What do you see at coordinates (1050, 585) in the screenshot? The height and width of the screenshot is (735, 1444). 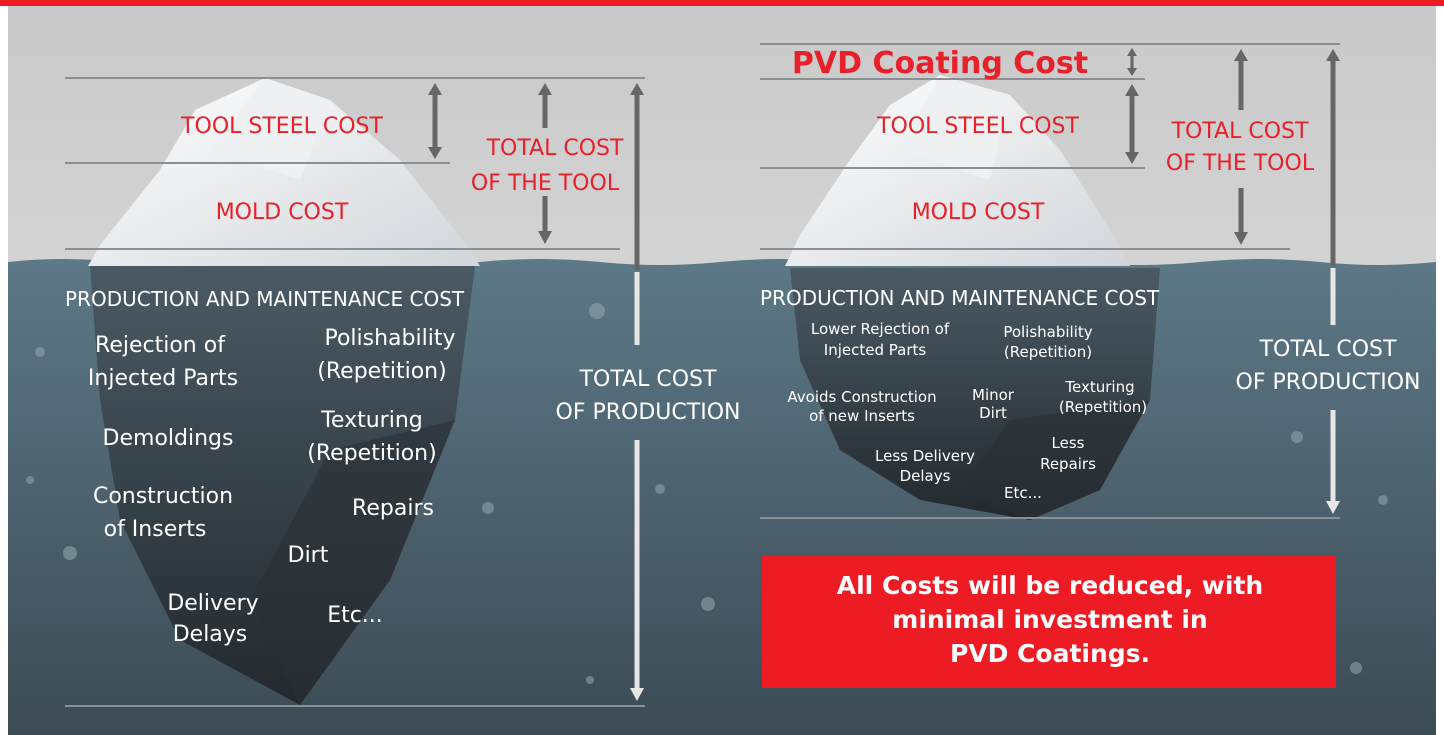 I see `callout-text: All Costs will be reduced, with` at bounding box center [1050, 585].